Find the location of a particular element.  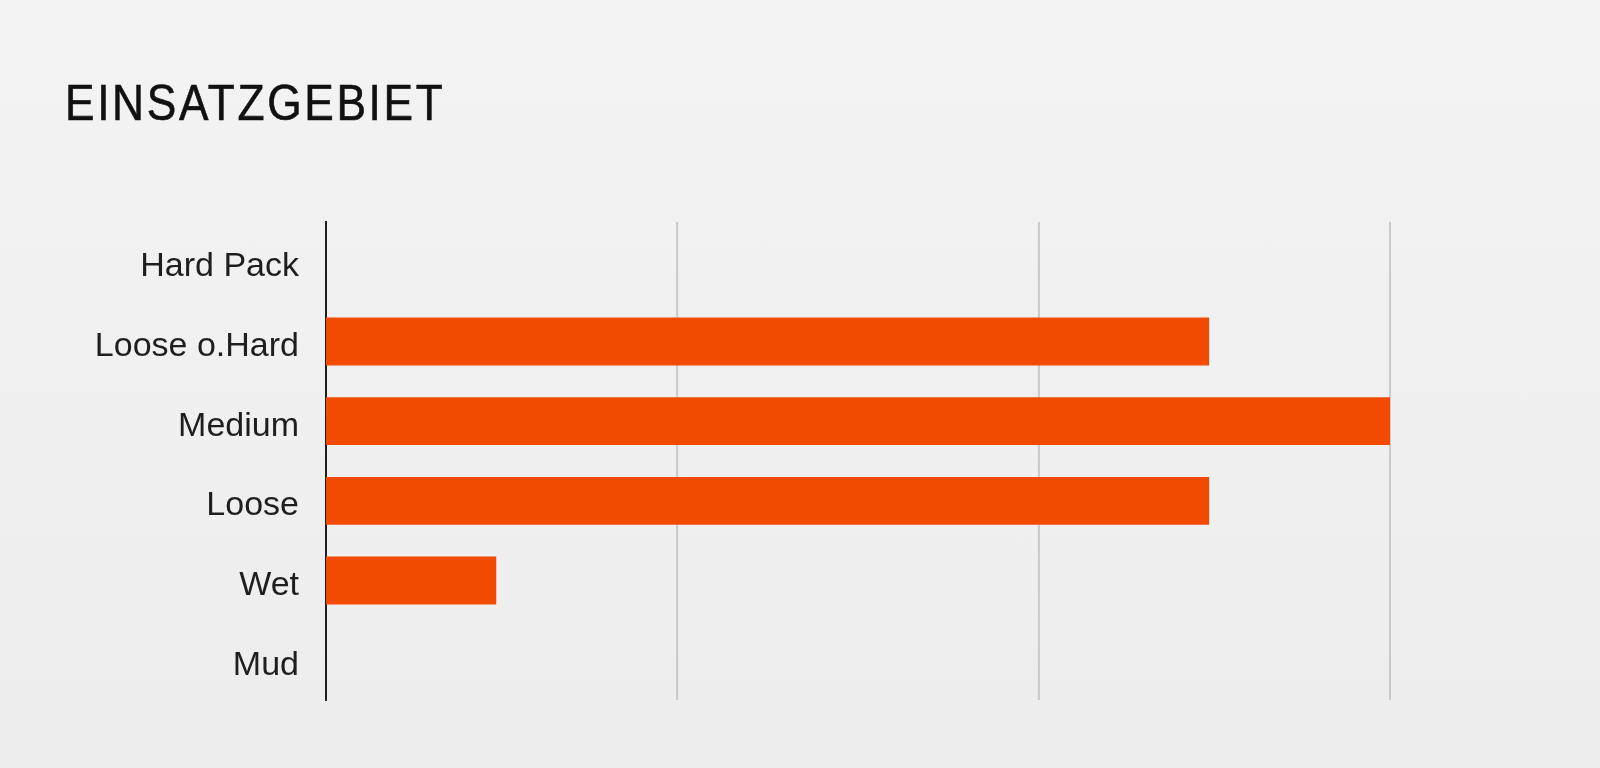

chart-title: EINSATZGEBIET is located at coordinates (255, 103).